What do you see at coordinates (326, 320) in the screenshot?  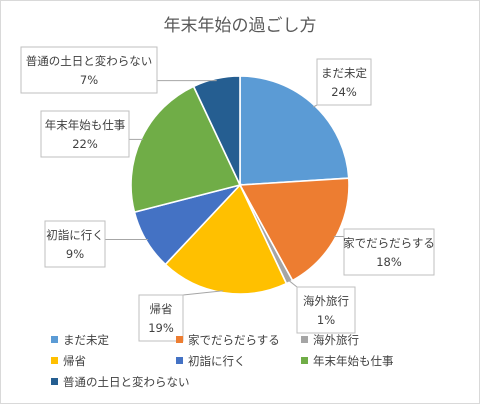 I see `slice-3-value-label: 1%` at bounding box center [326, 320].